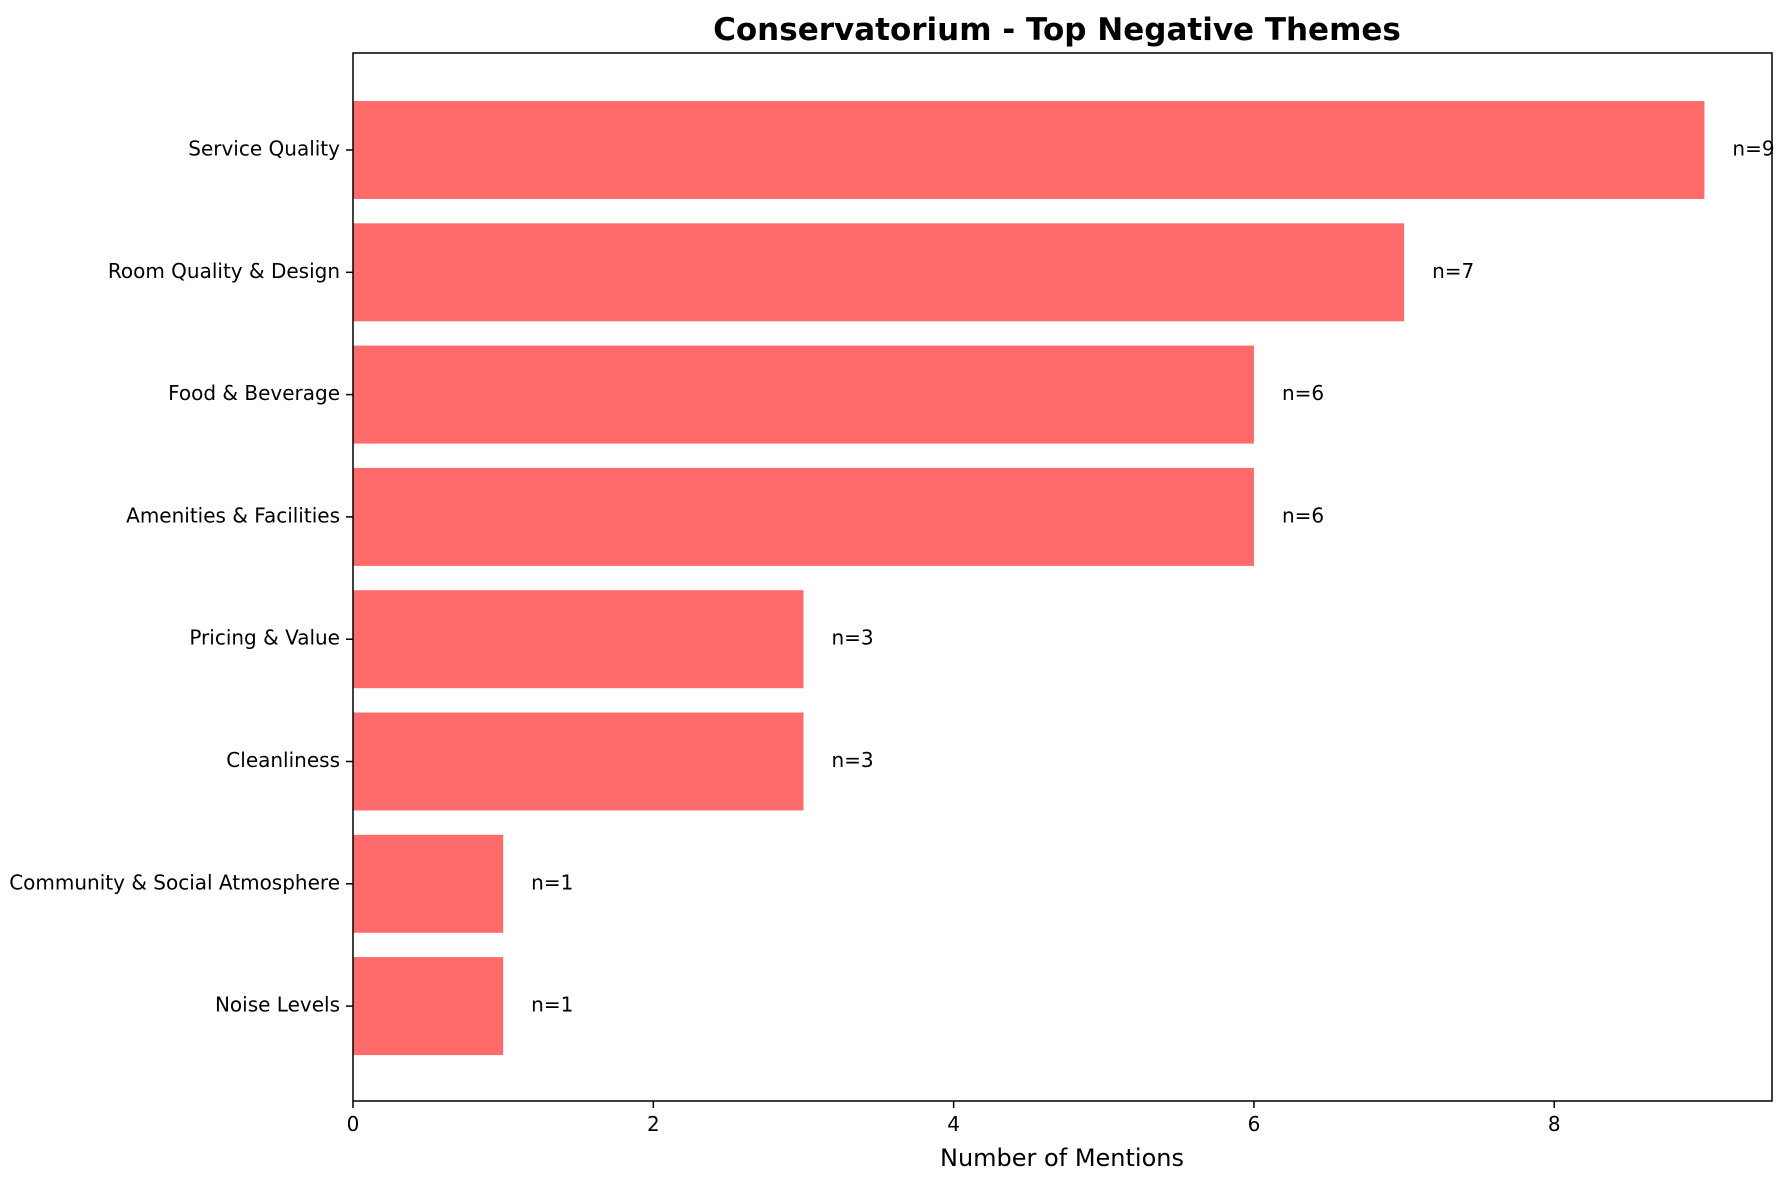  I want to click on value-label-3: n=6, so click(1303, 515).